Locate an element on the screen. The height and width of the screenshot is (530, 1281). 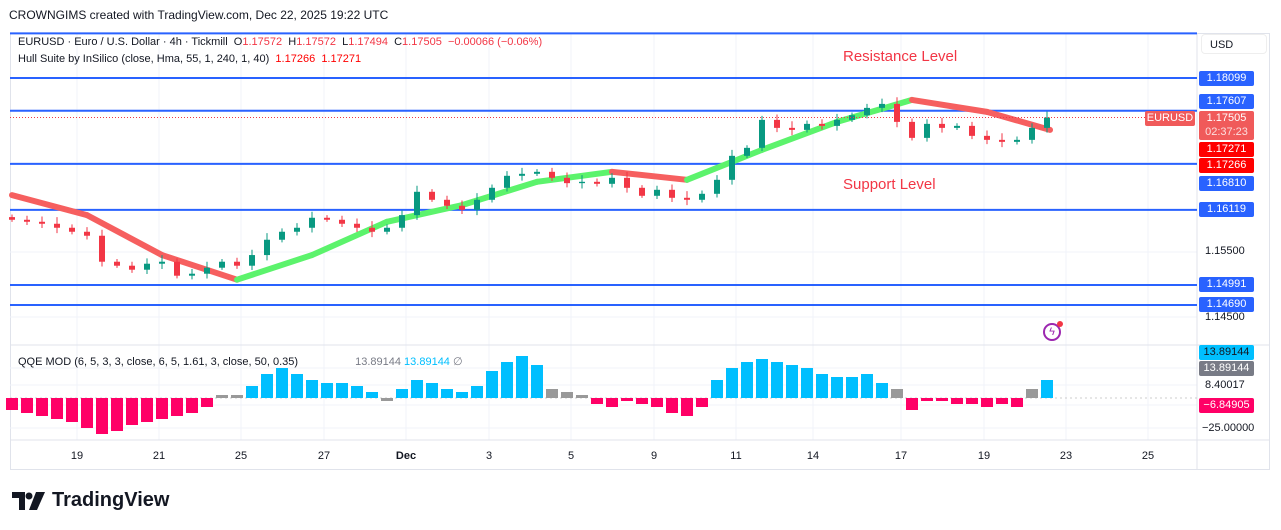
close-value: 1.17505 is located at coordinates (422, 42).